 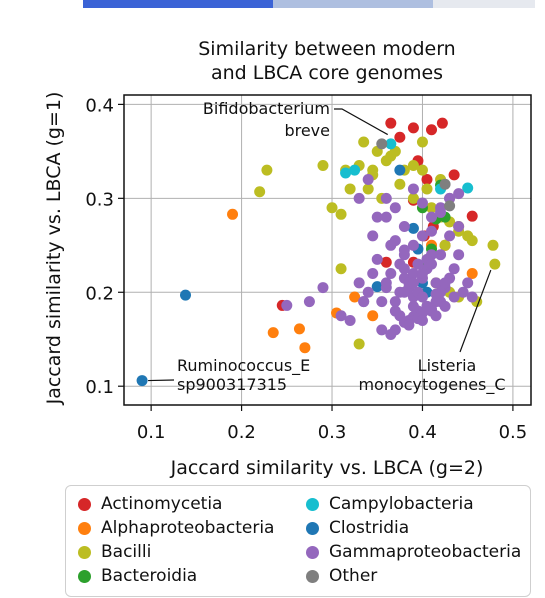 I want to click on legend-label: Clostridia, so click(x=369, y=528).